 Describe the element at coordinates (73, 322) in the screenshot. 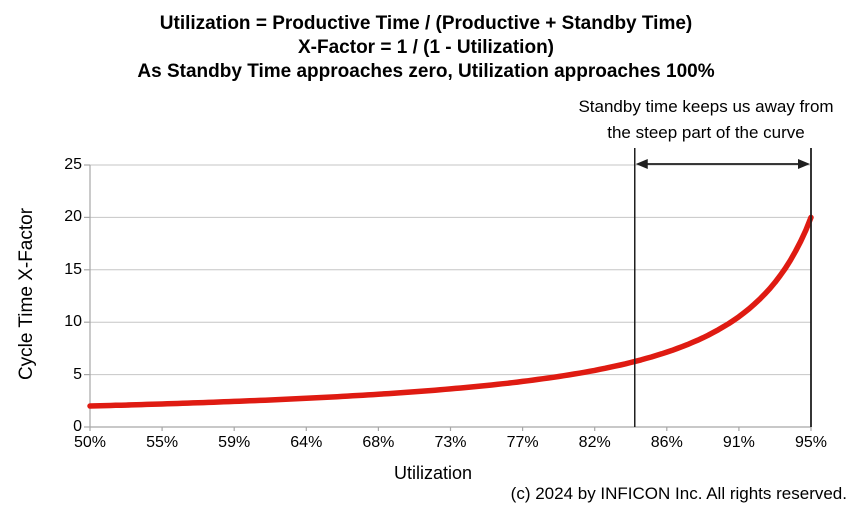

I see `y-tick-label: 10` at that location.